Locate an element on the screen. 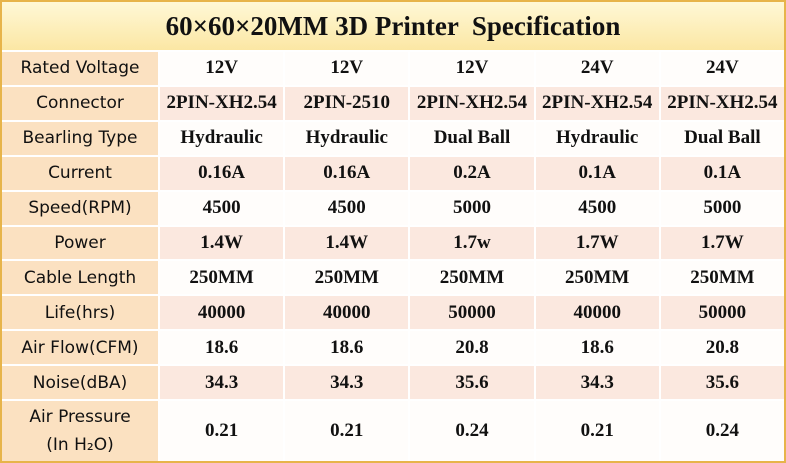 The image size is (786, 463). row-label-line: (In H₂O) is located at coordinates (80, 445).